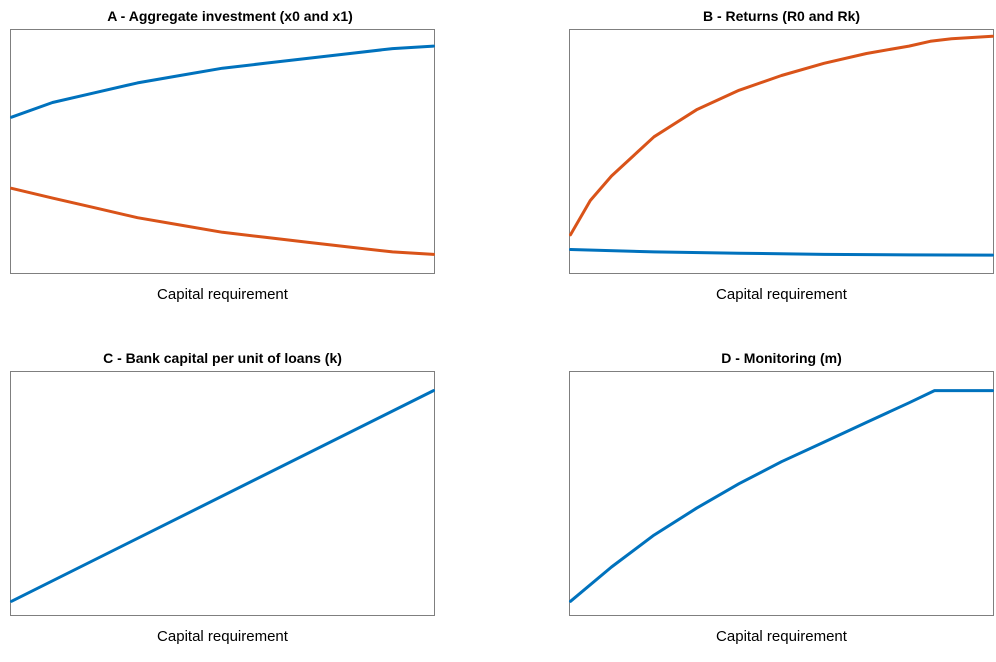 This screenshot has width=996, height=662. Describe the element at coordinates (222, 358) in the screenshot. I see `chart-title: C - Bank capital per unit of loans (k)` at that location.